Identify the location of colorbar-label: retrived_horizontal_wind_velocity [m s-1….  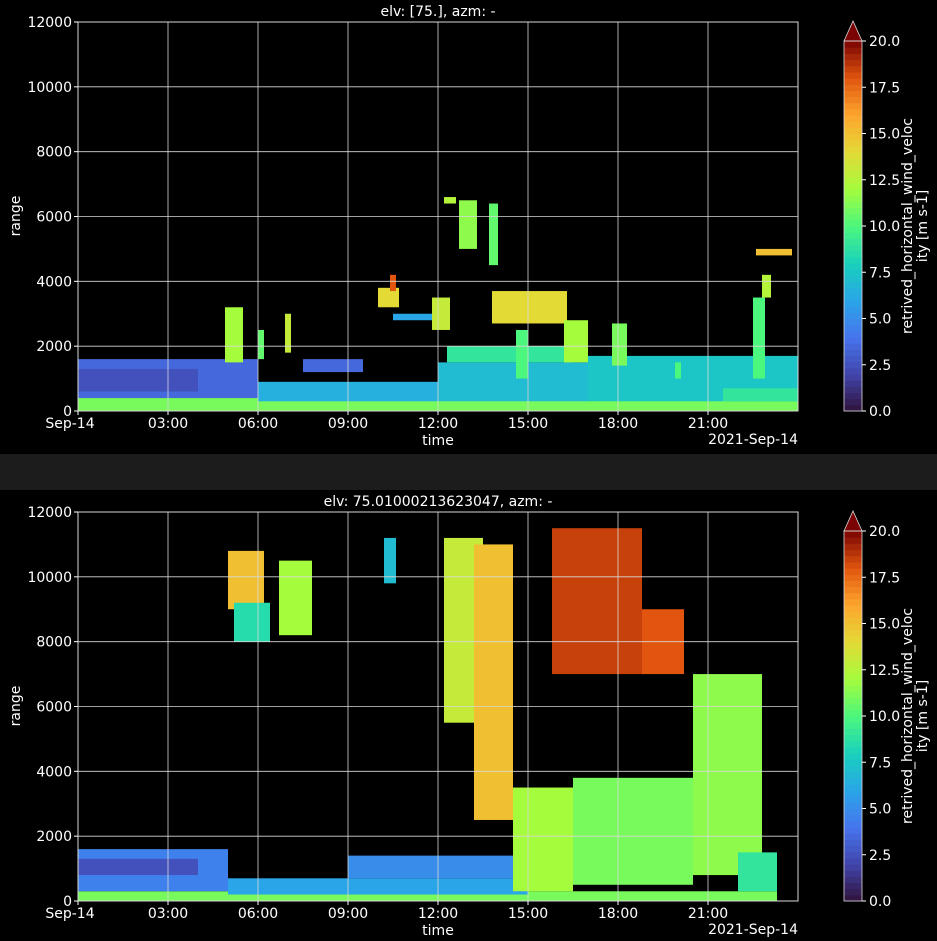
(915, 226).